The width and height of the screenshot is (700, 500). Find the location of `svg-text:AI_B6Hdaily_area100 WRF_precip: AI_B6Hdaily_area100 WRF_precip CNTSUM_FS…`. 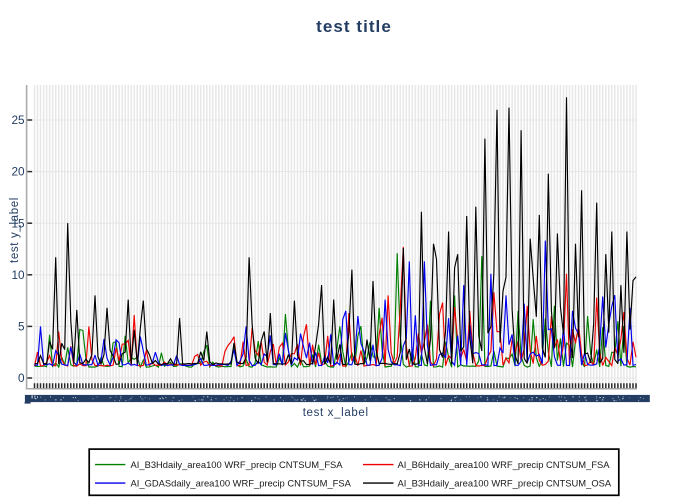

svg-text:AI_B6Hdaily_area100 WRF_precip: AI_B6Hdaily_area100 WRF_precip CNTSUM_FS… is located at coordinates (504, 464).